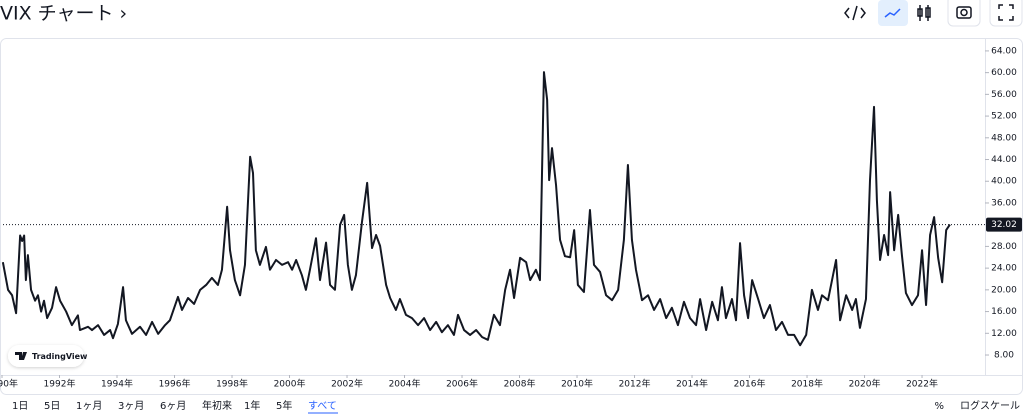 This screenshot has height=420, width=1024. I want to click on logo-badge: TradingView, so click(48, 356).